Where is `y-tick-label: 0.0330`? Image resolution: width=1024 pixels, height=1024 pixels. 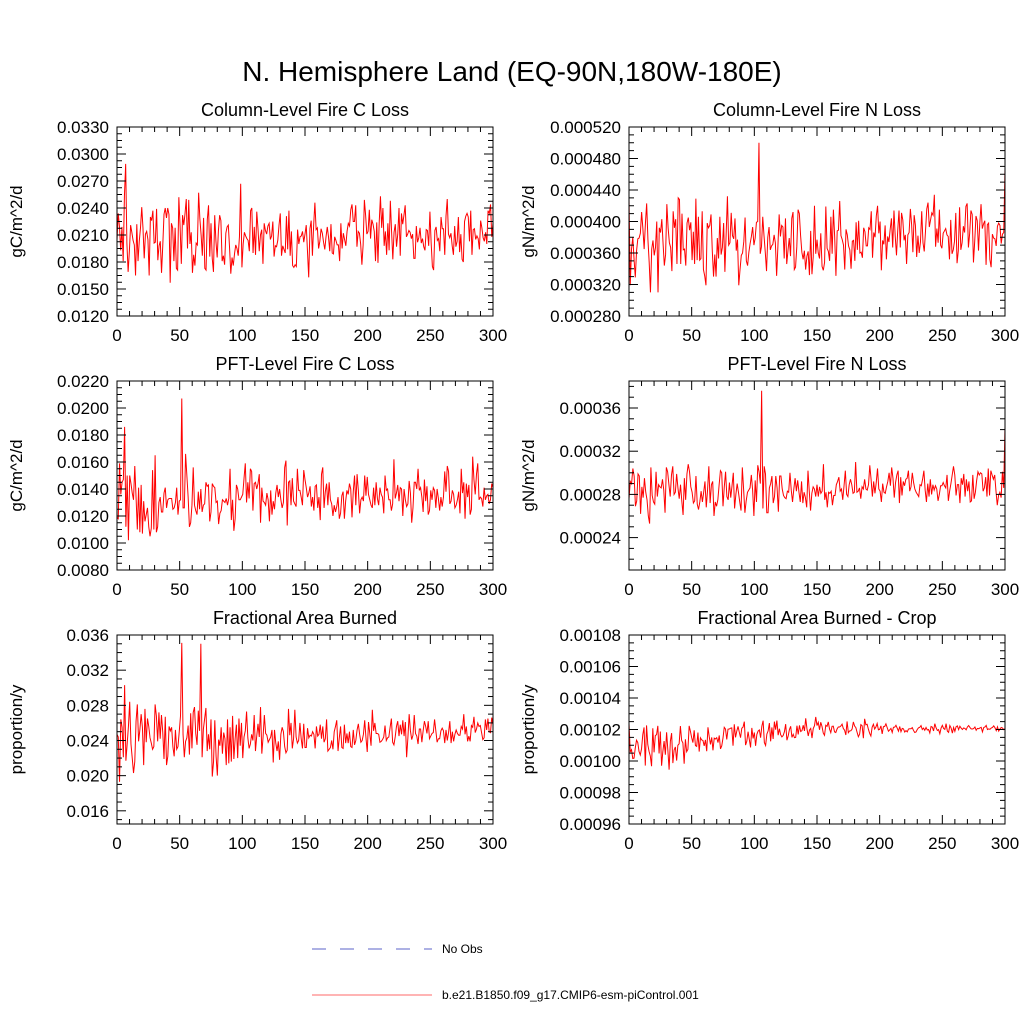
y-tick-label: 0.0330 is located at coordinates (83, 127).